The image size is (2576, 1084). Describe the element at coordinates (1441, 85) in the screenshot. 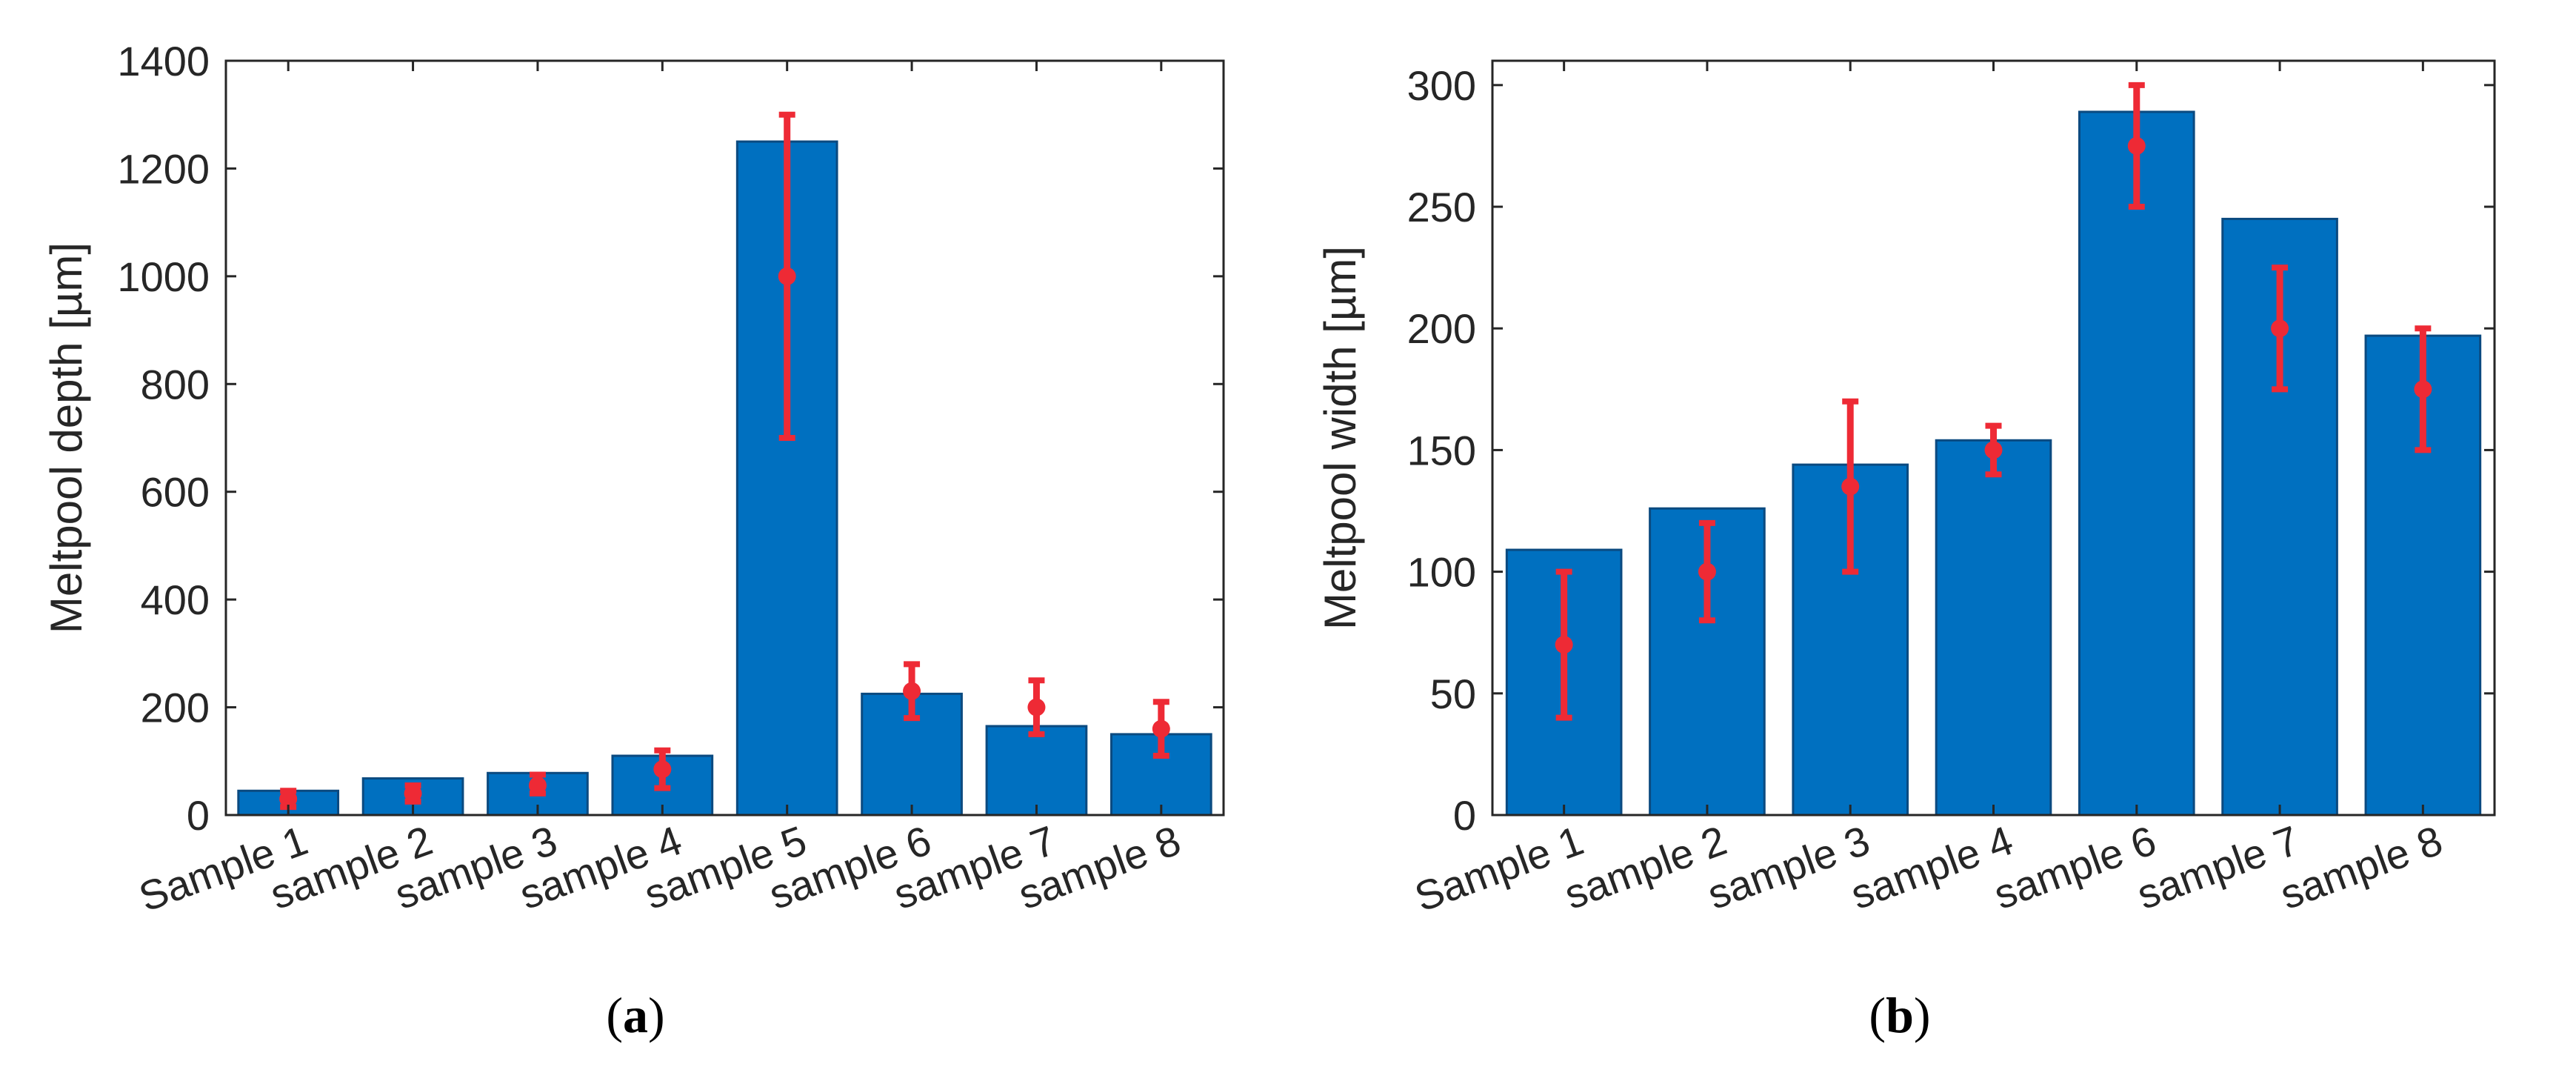

I see `y-tick-label: 300` at that location.